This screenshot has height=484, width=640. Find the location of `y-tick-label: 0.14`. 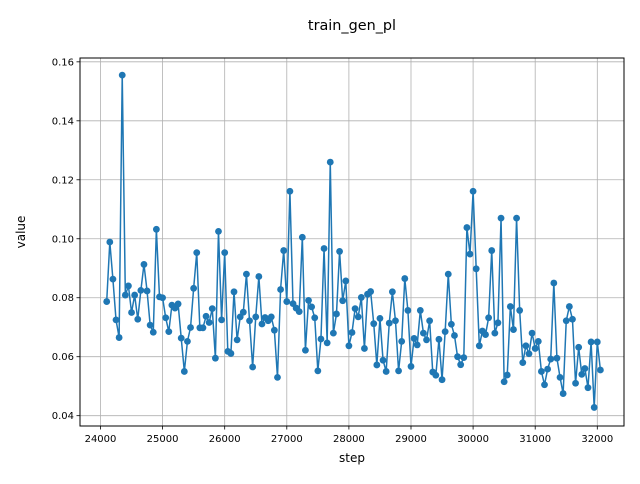

y-tick-label: 0.14 is located at coordinates (63, 121).